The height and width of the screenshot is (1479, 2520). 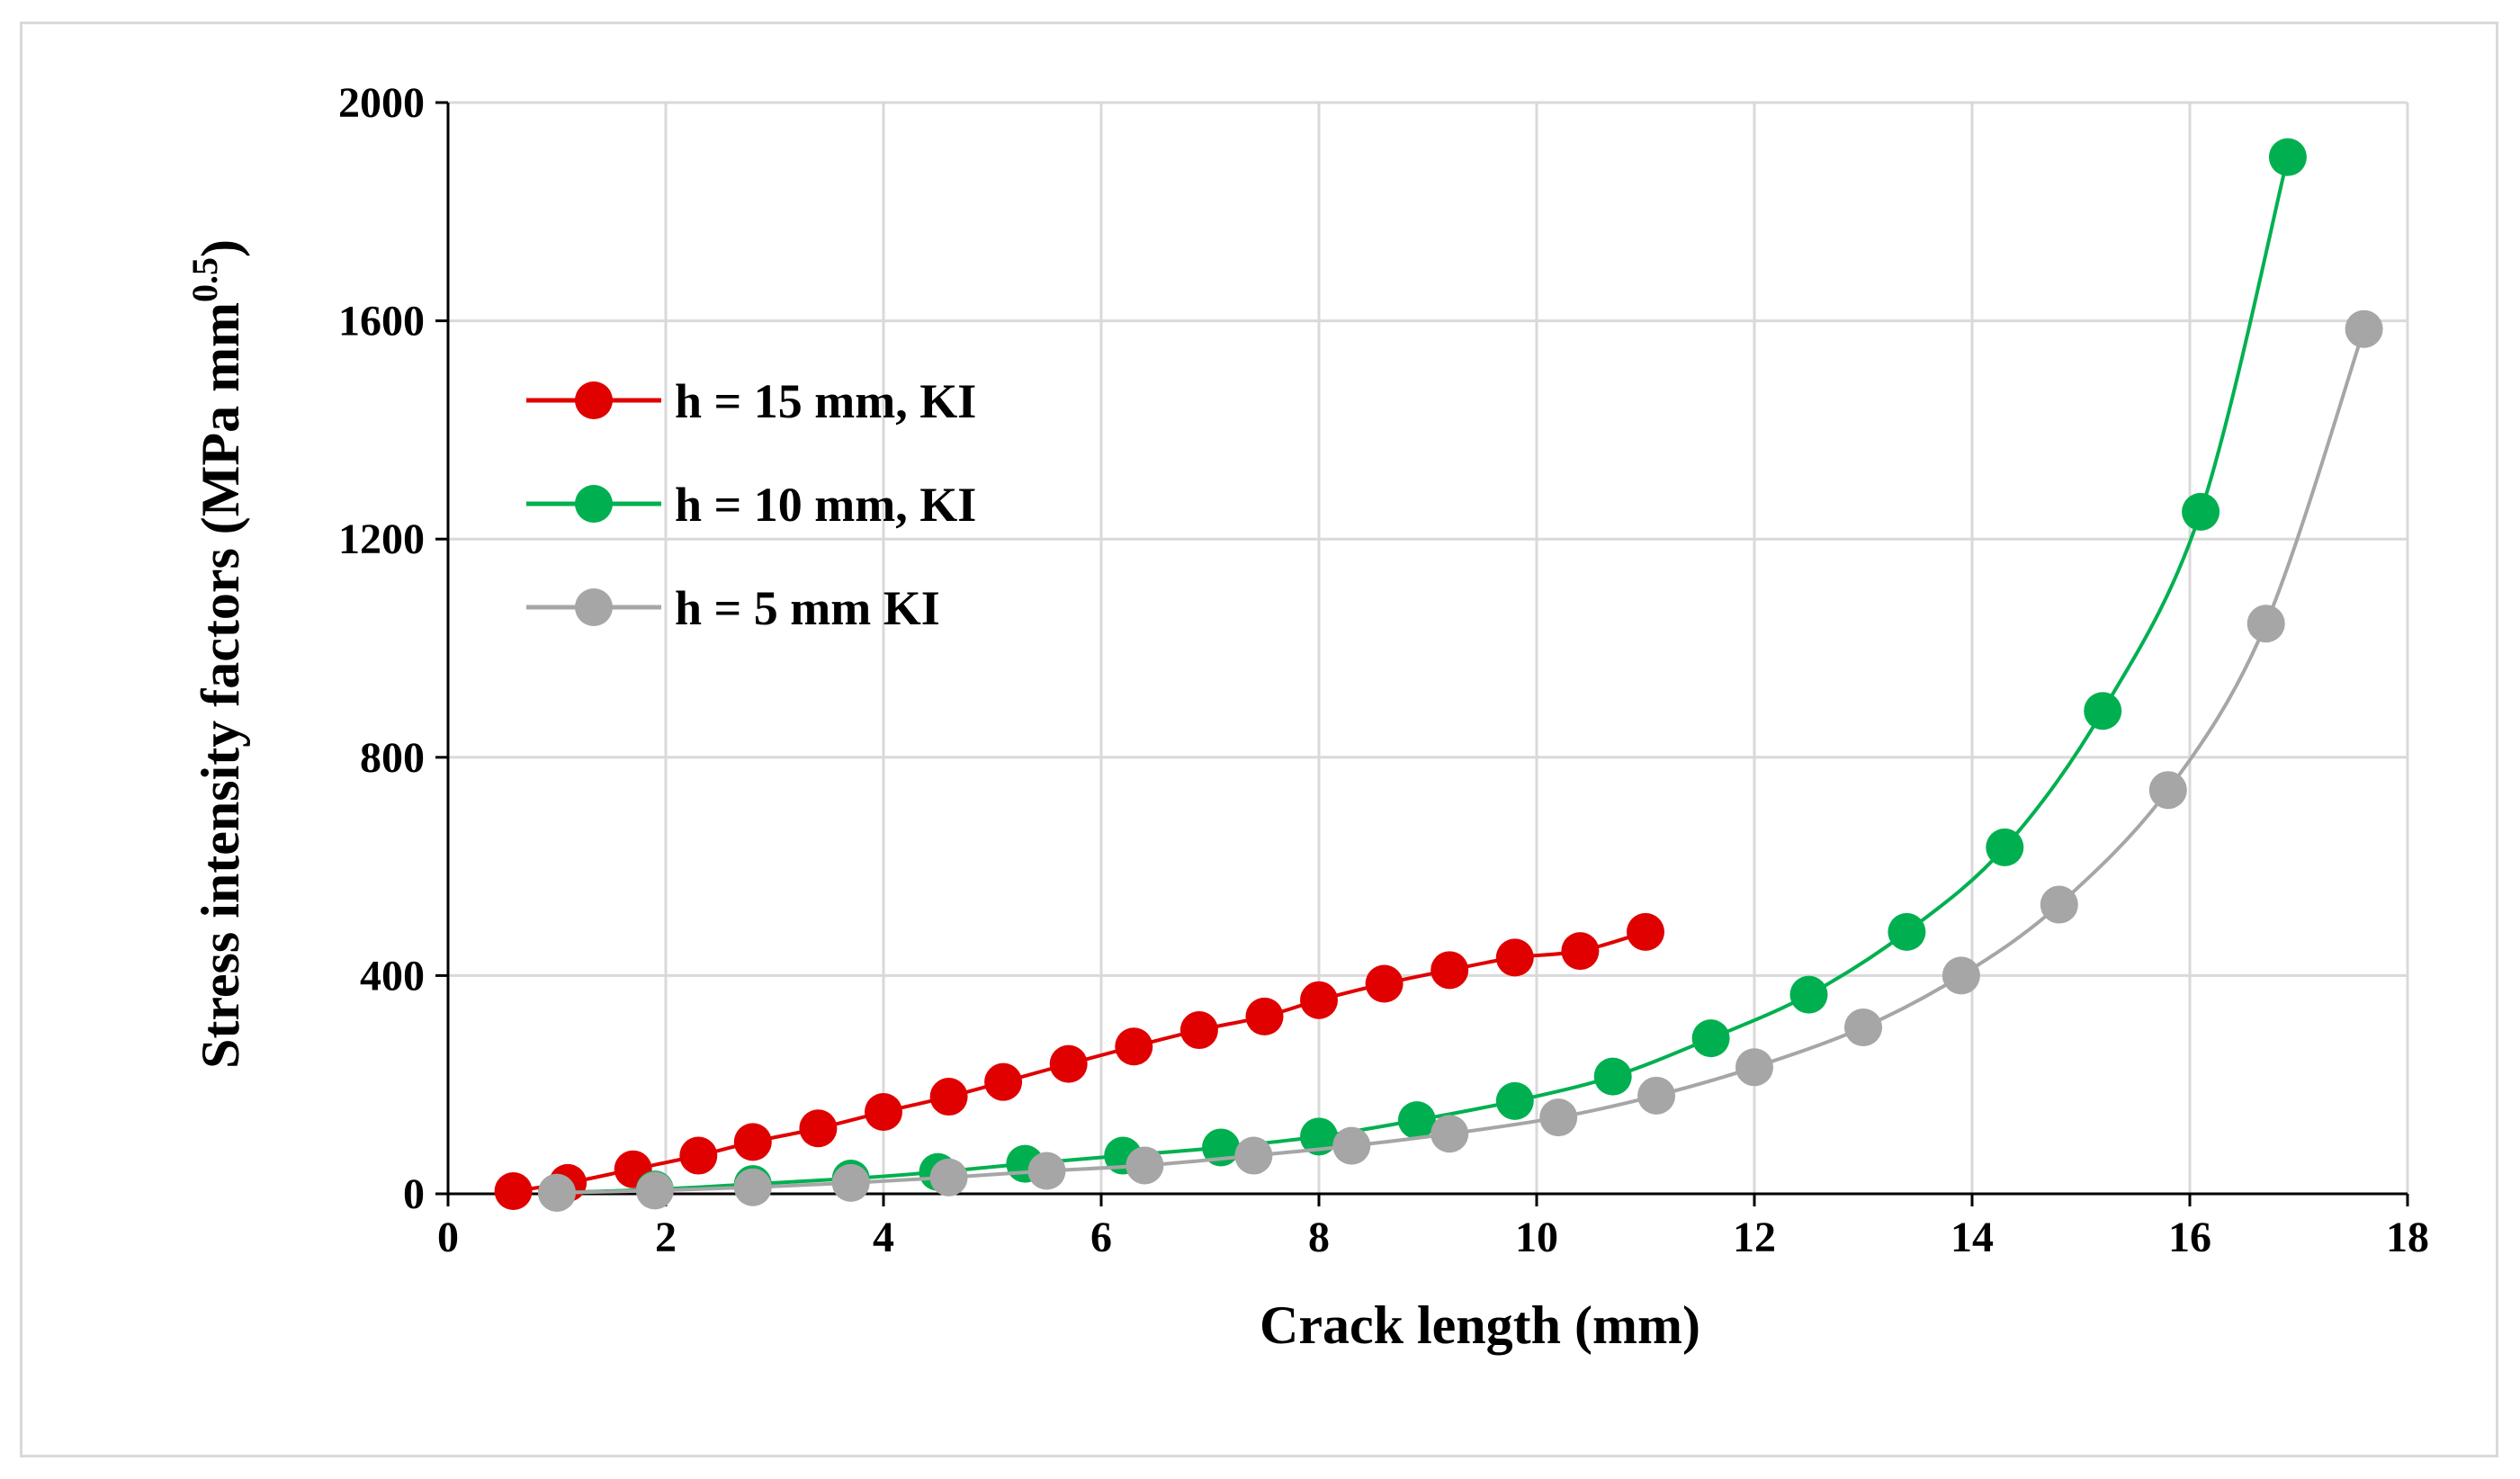 I want to click on x-tick-label: 18, so click(x=2407, y=1237).